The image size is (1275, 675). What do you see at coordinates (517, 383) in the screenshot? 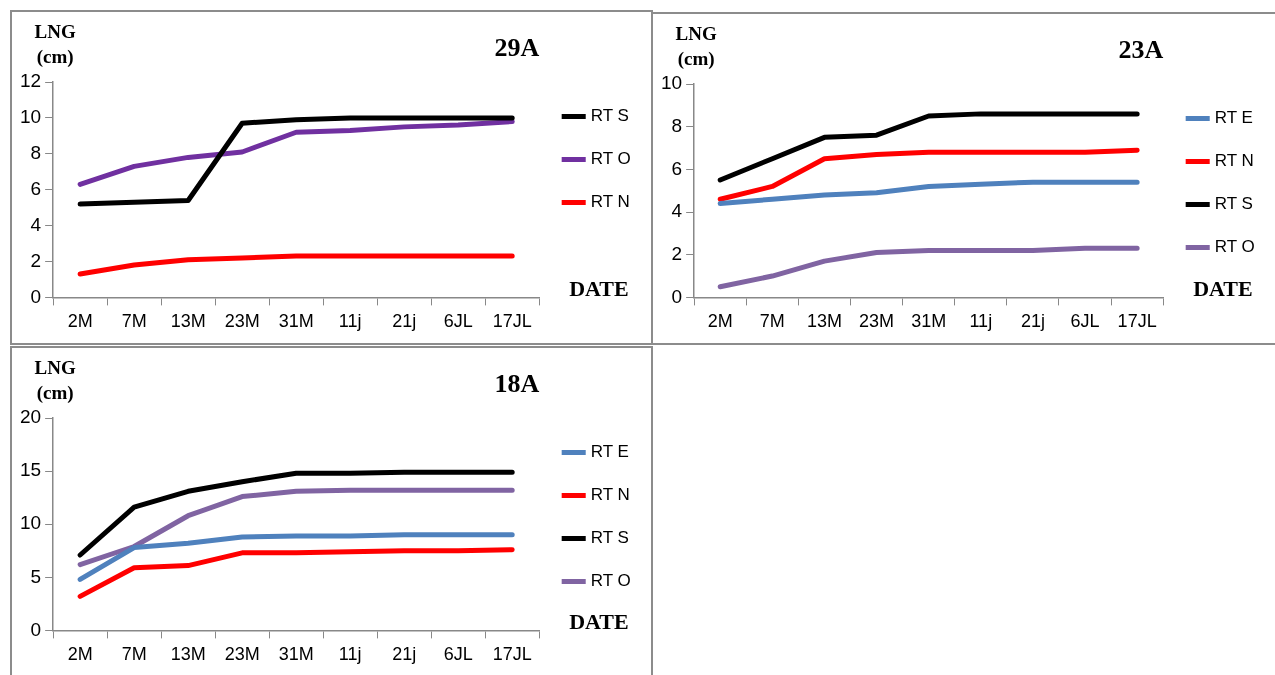
I see `chart-title: 18A` at bounding box center [517, 383].